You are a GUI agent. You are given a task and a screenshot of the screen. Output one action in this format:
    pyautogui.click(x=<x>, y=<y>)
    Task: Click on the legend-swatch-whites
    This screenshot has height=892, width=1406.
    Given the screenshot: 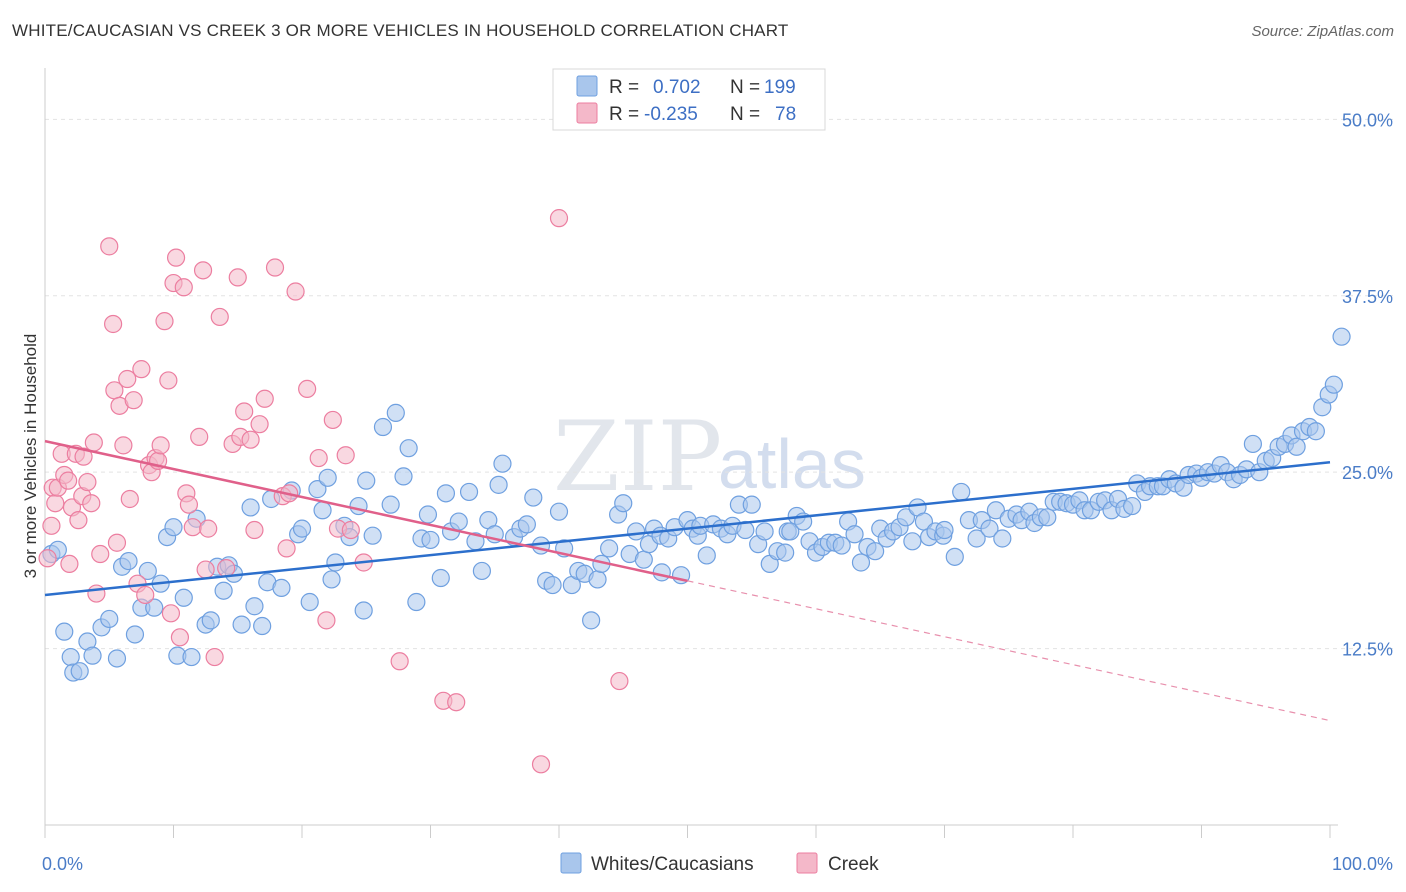 What is the action you would take?
    pyautogui.click(x=587, y=86)
    